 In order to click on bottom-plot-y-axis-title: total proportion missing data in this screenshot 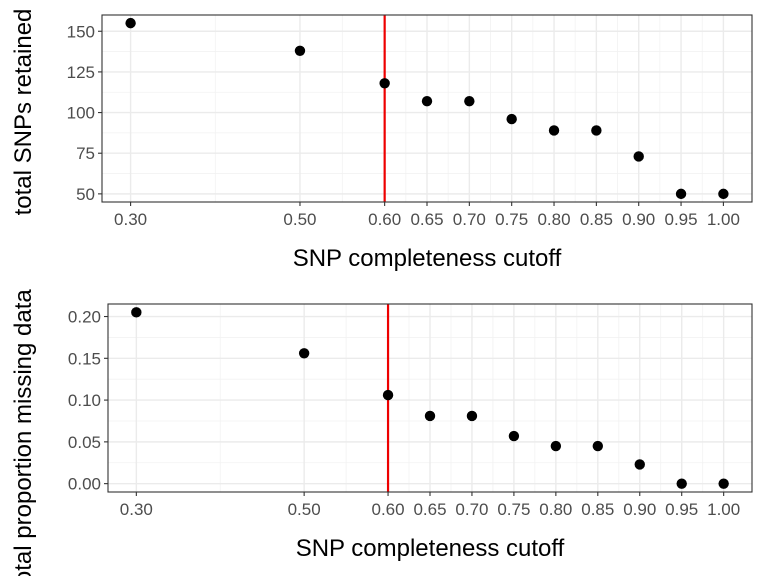, I will do `click(23, 432)`.